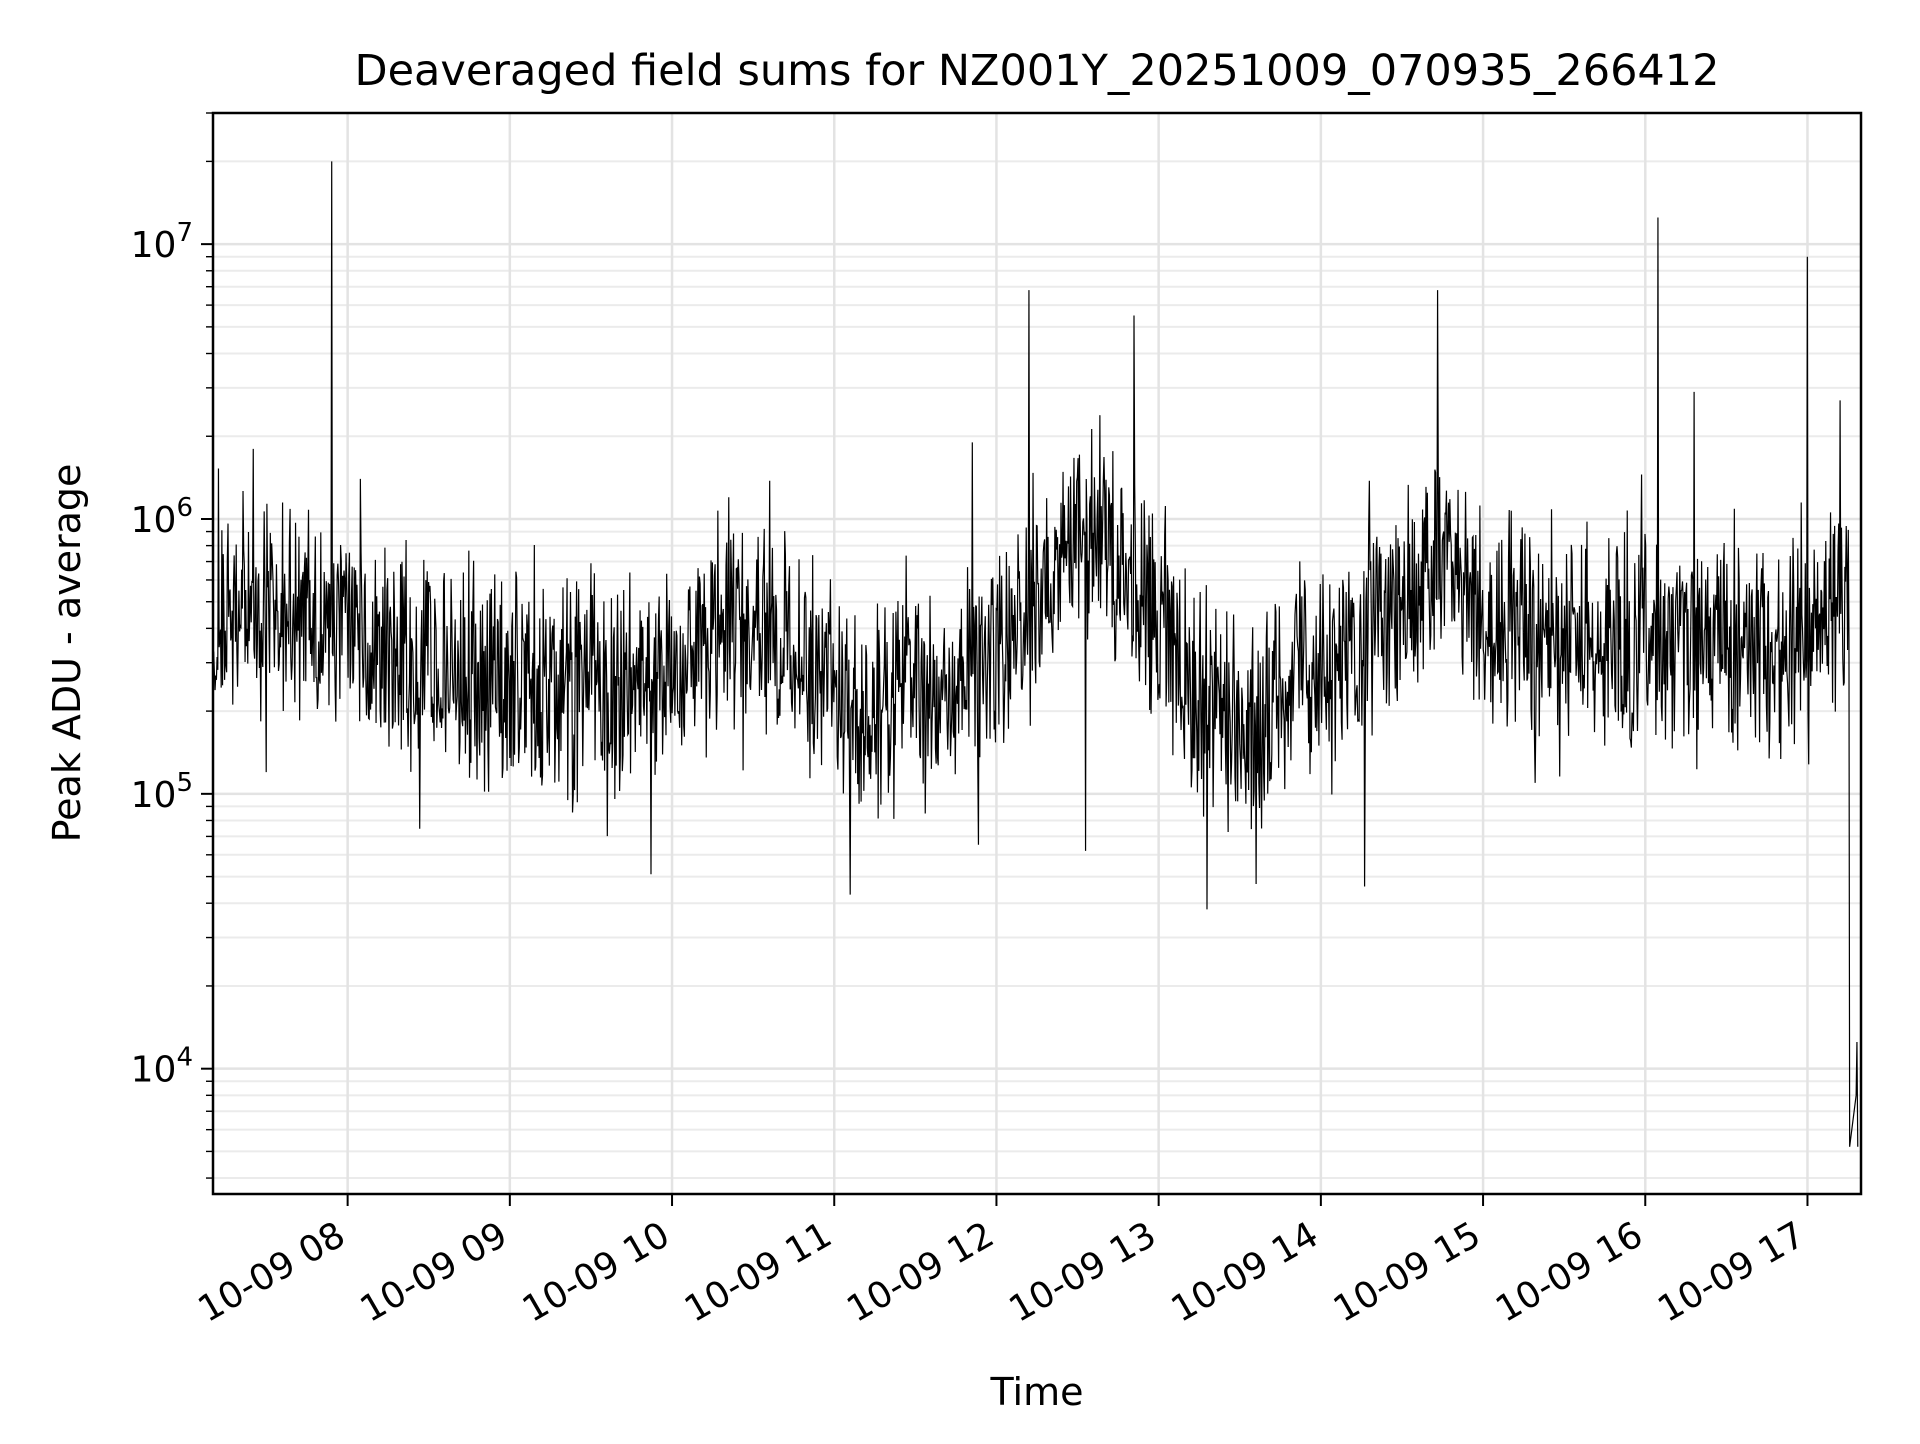 This screenshot has width=1920, height=1444. What do you see at coordinates (67, 653) in the screenshot?
I see `y-axis-label: Peak ADU - average` at bounding box center [67, 653].